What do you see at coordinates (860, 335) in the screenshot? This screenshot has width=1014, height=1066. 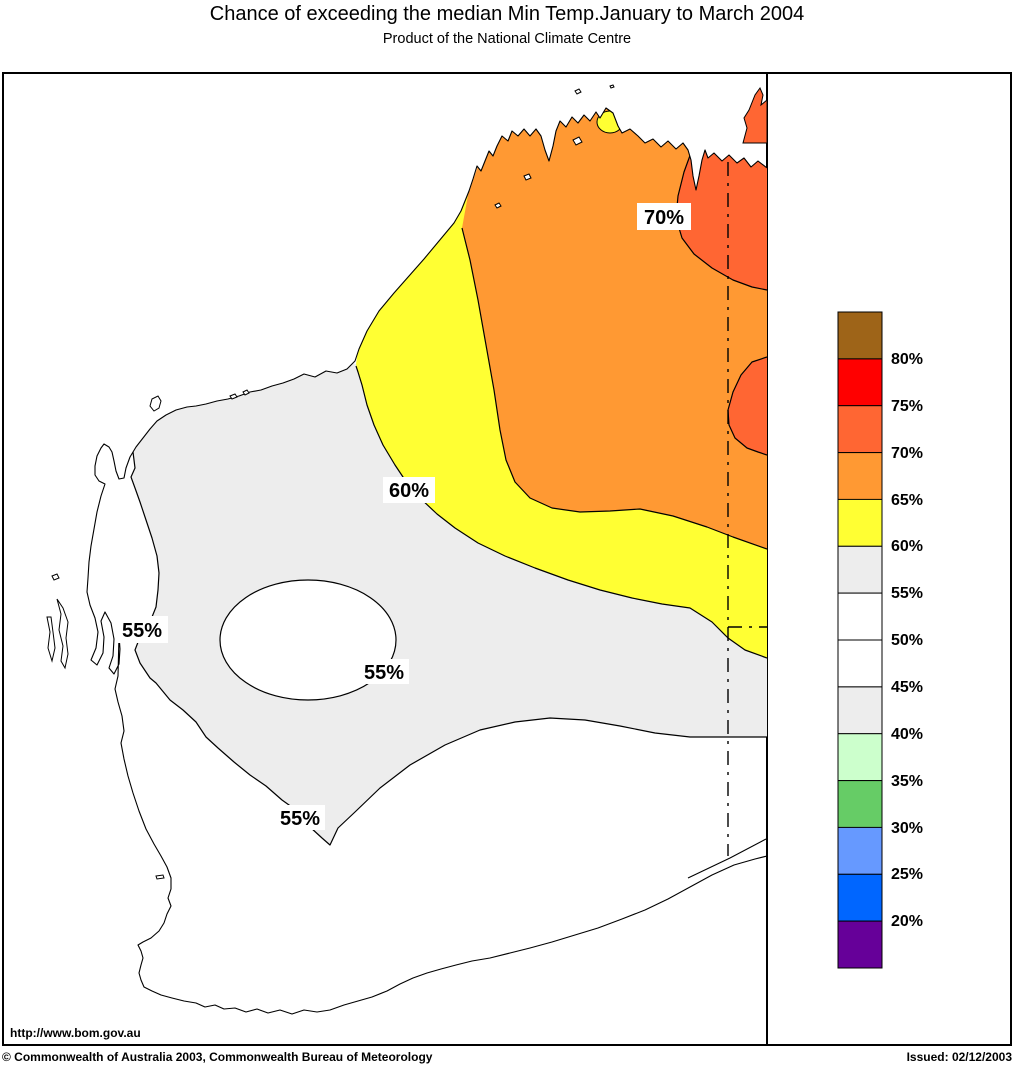 I see `legend-swatch-85-plus` at bounding box center [860, 335].